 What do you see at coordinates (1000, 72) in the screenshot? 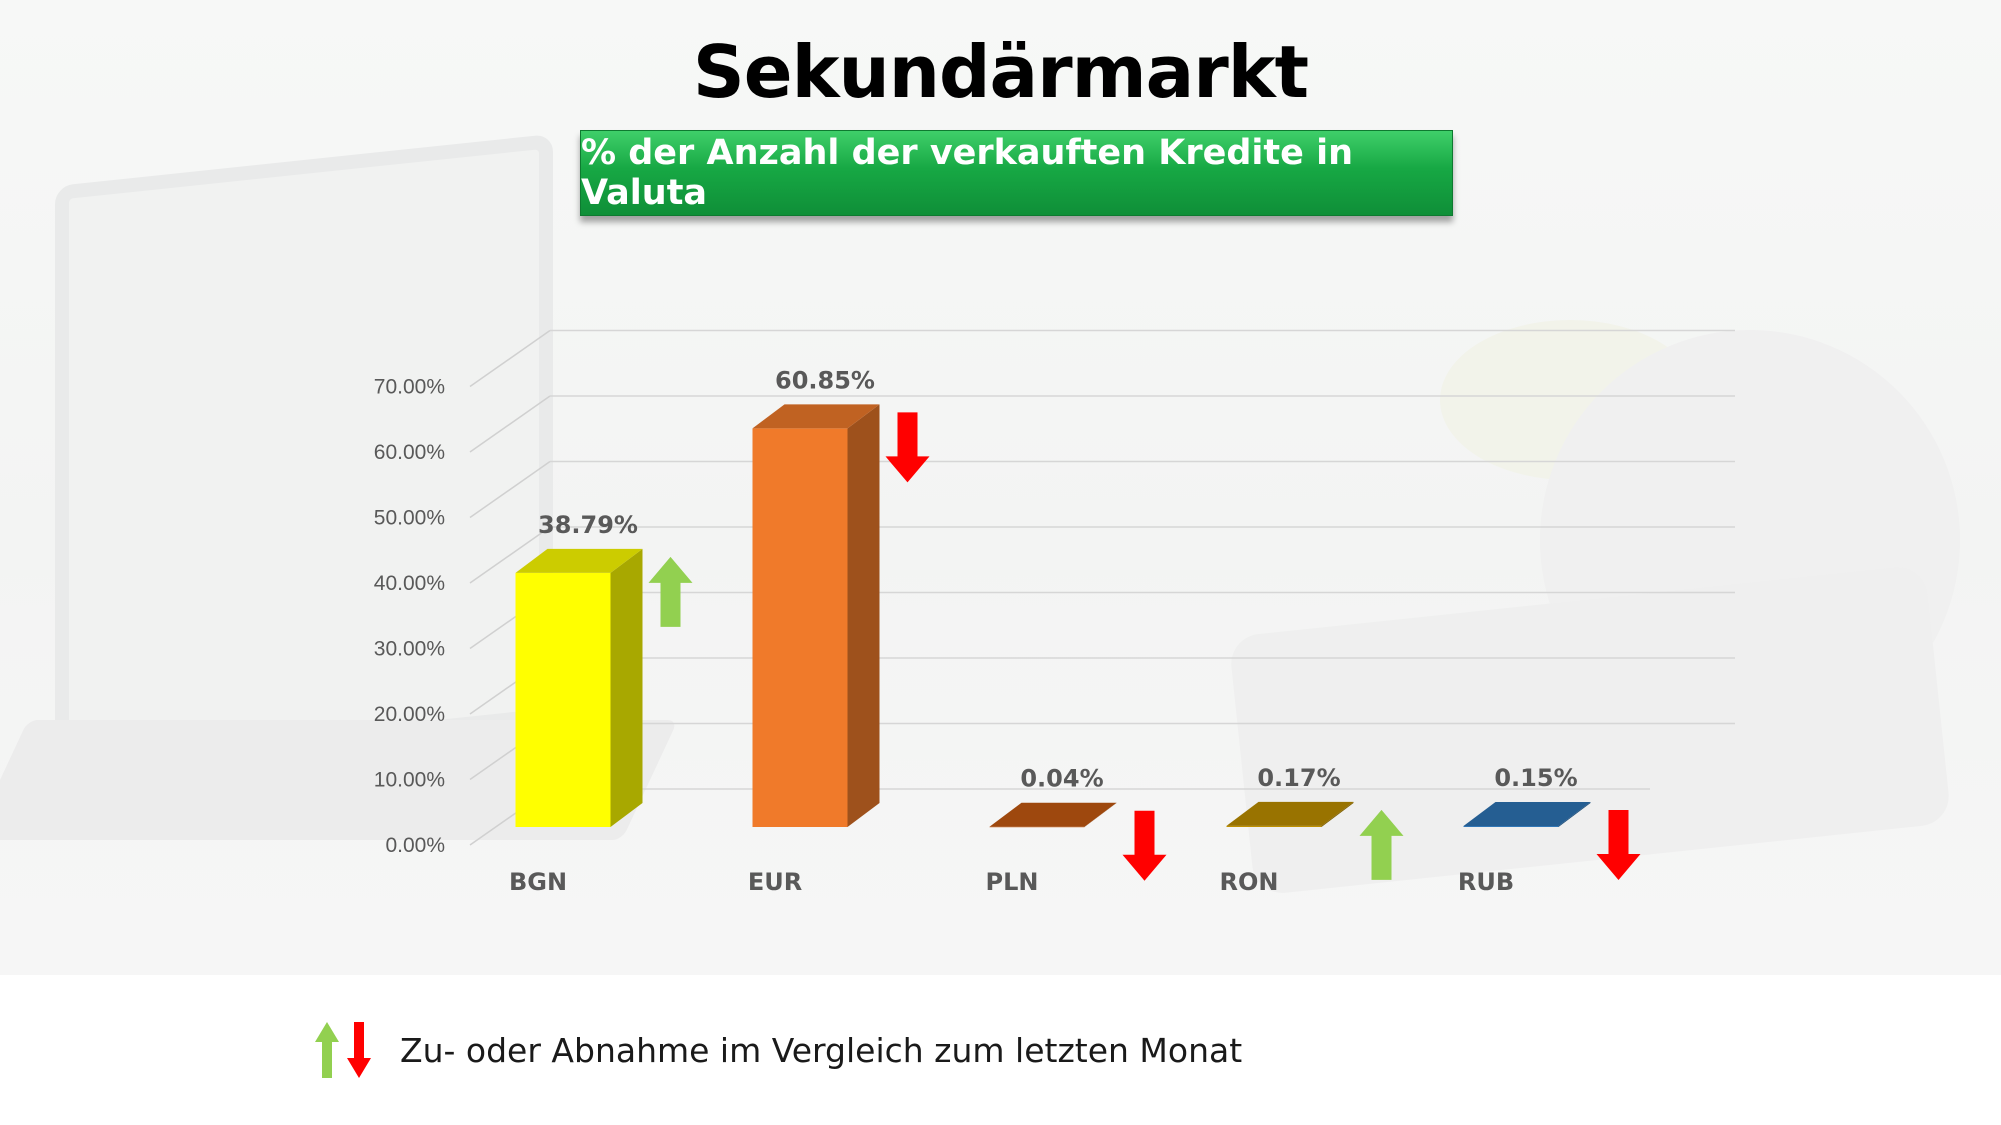
I see `page-title: Sekundärmarkt` at bounding box center [1000, 72].